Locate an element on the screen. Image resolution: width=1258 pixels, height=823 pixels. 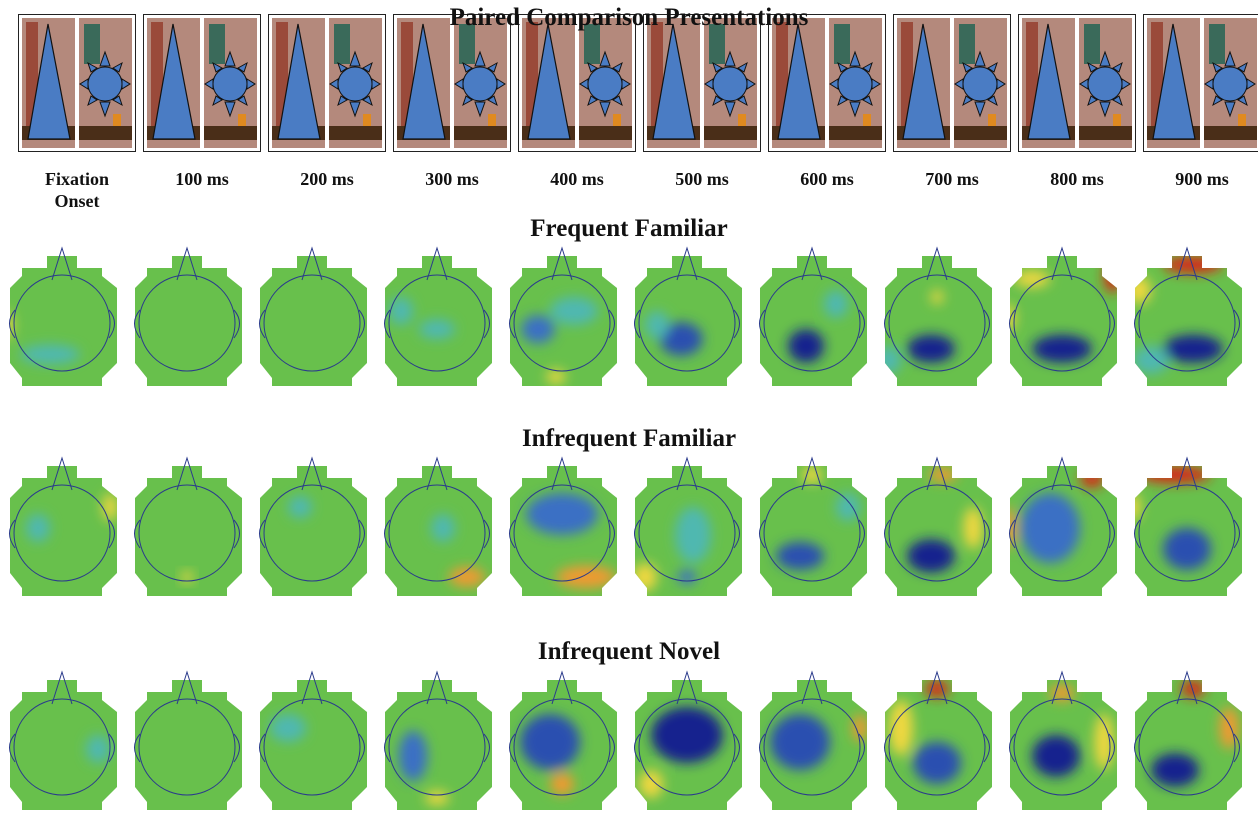
time-label: 200 ms is located at coordinates (327, 179).